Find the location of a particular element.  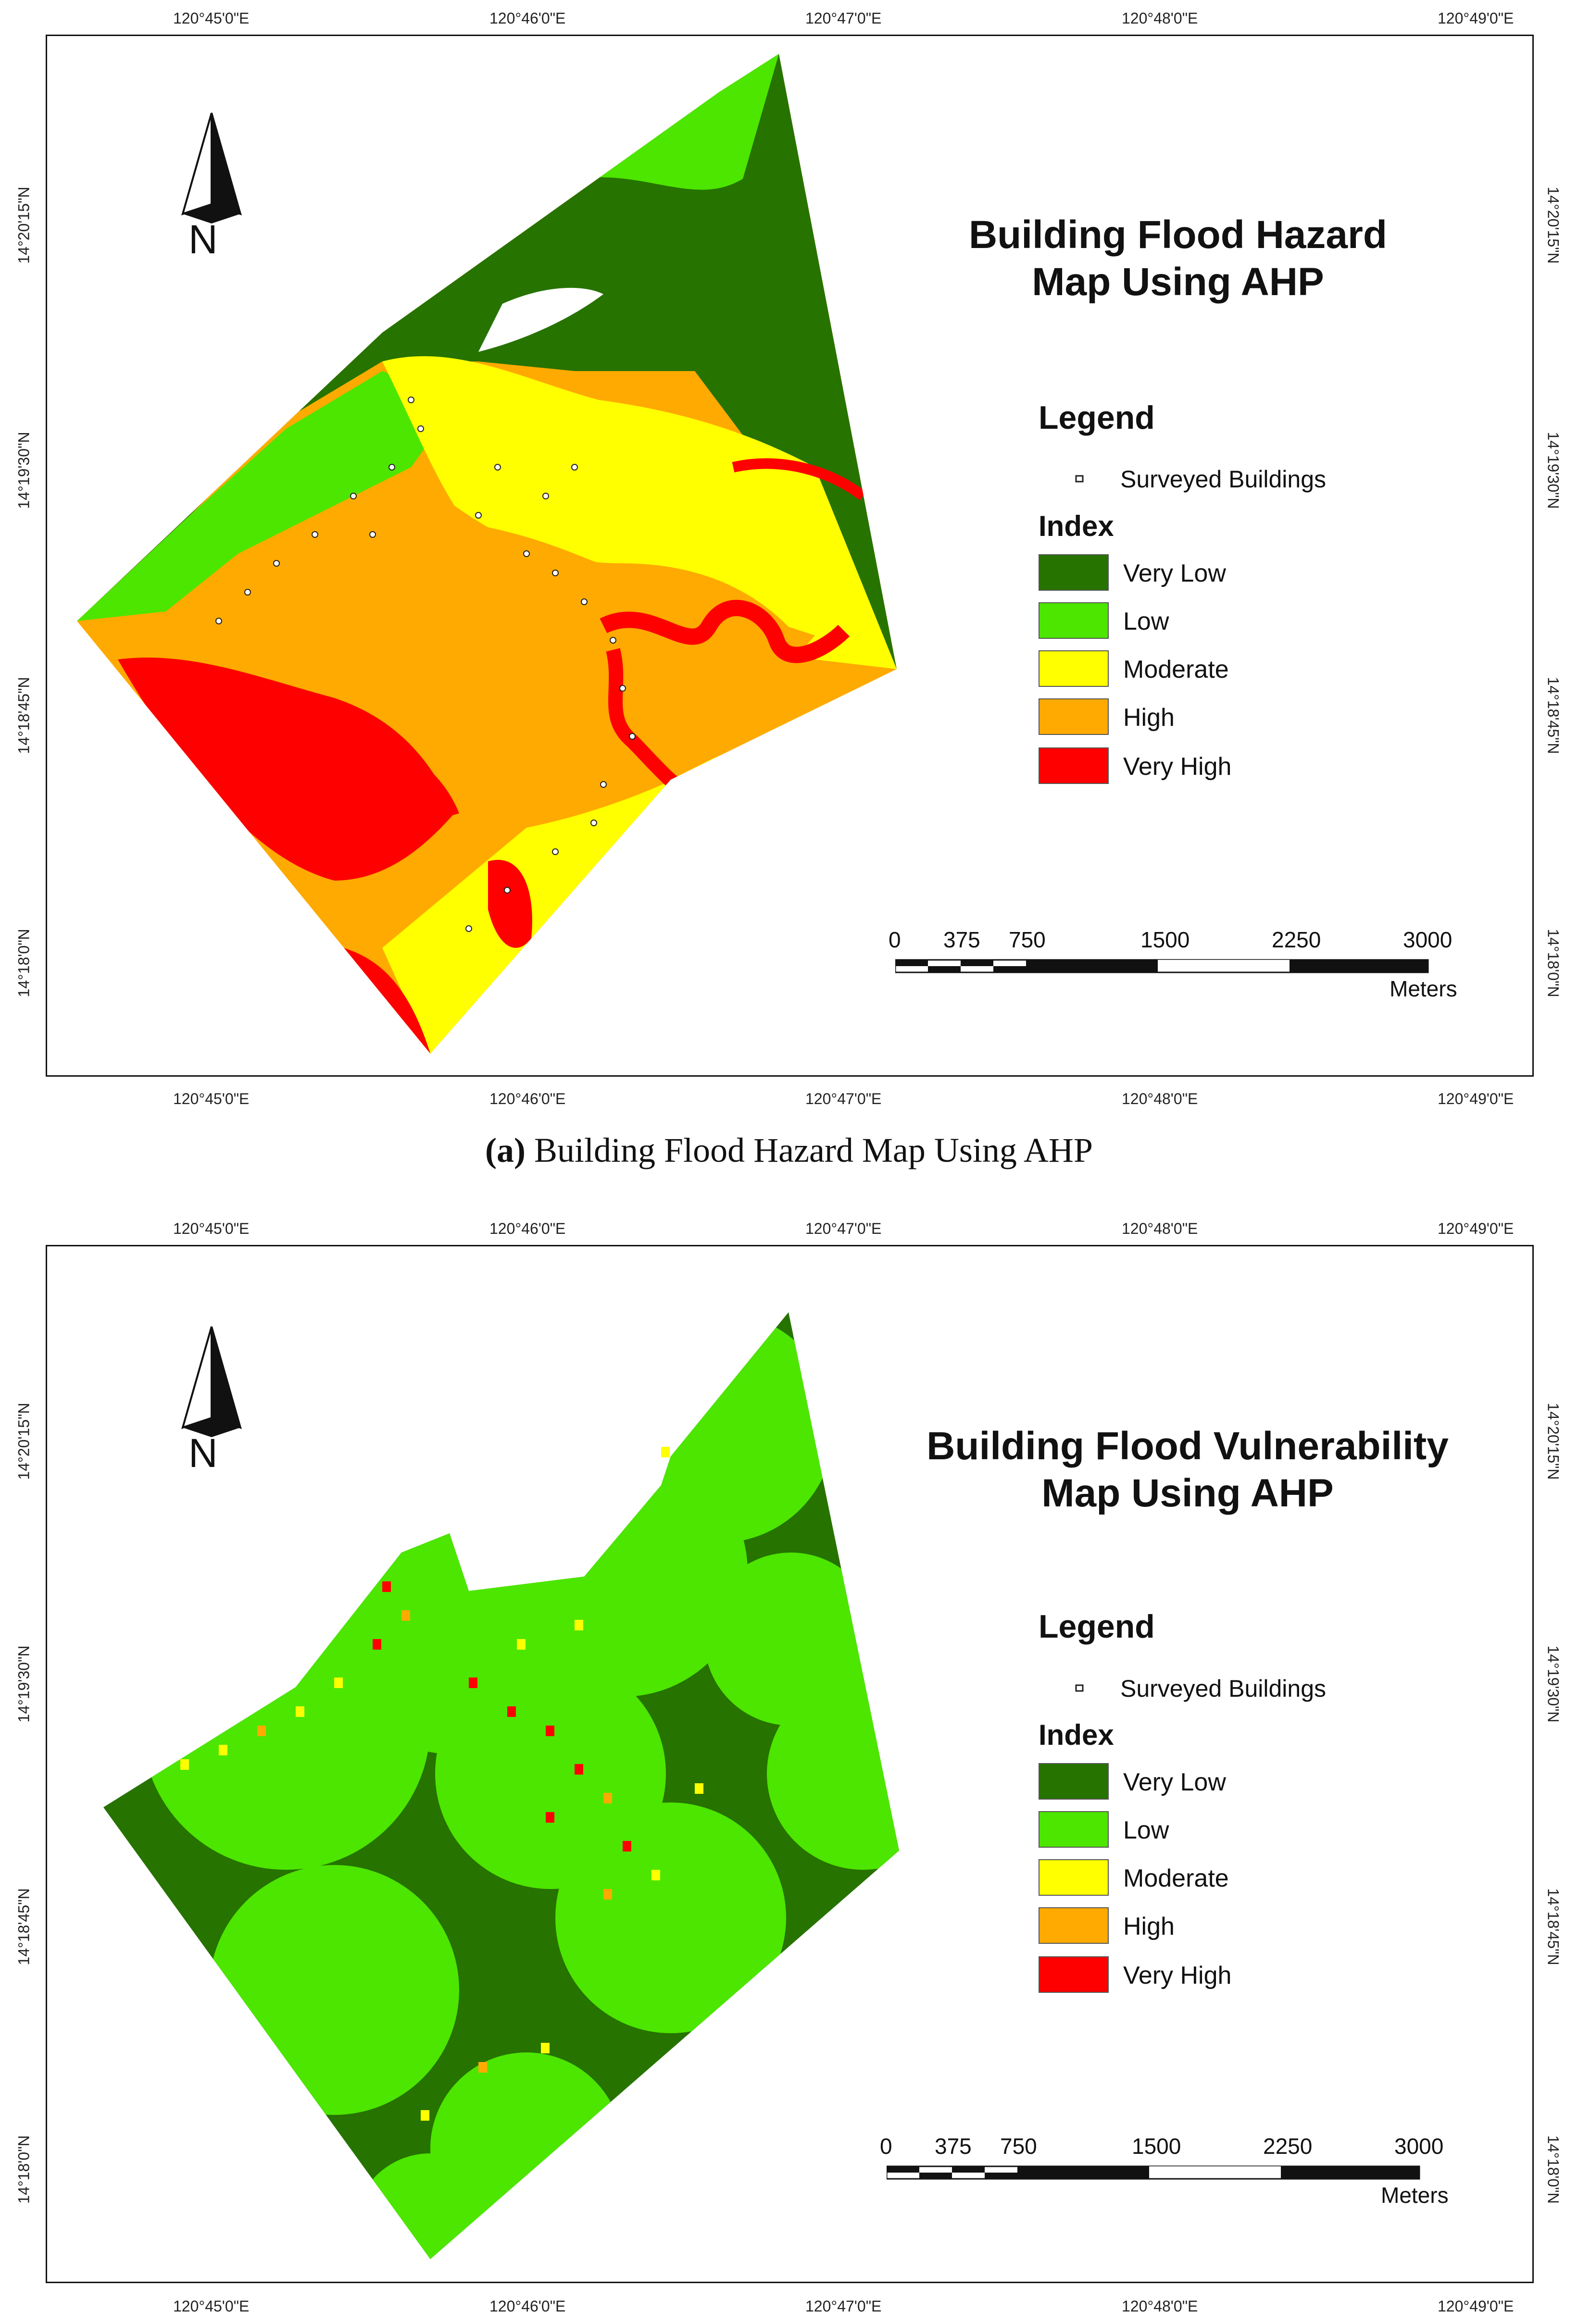

map-title: Building Flood Hazard Map Using AHP is located at coordinates (1178, 258).